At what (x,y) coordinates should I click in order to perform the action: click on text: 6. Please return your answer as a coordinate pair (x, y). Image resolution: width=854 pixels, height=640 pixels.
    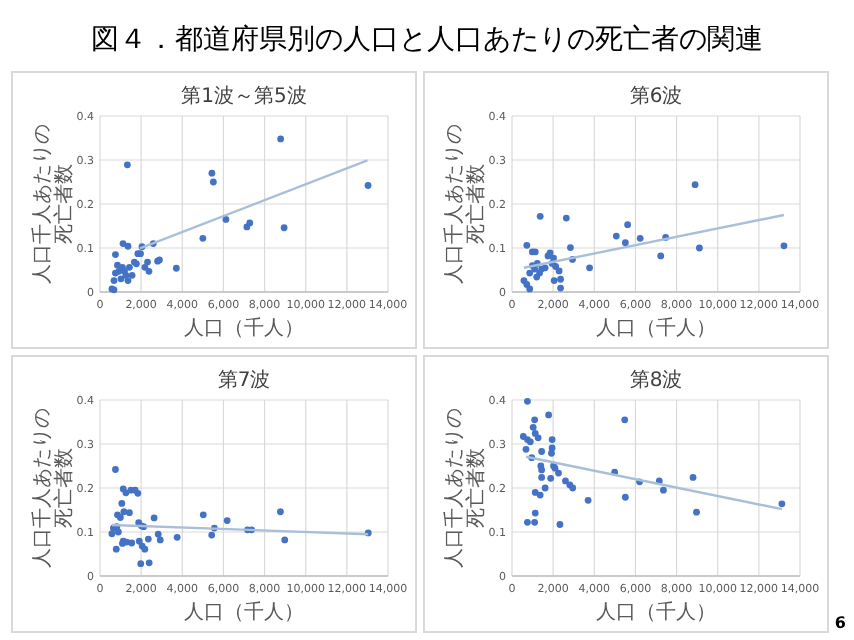
    Looking at the image, I should click on (840, 623).